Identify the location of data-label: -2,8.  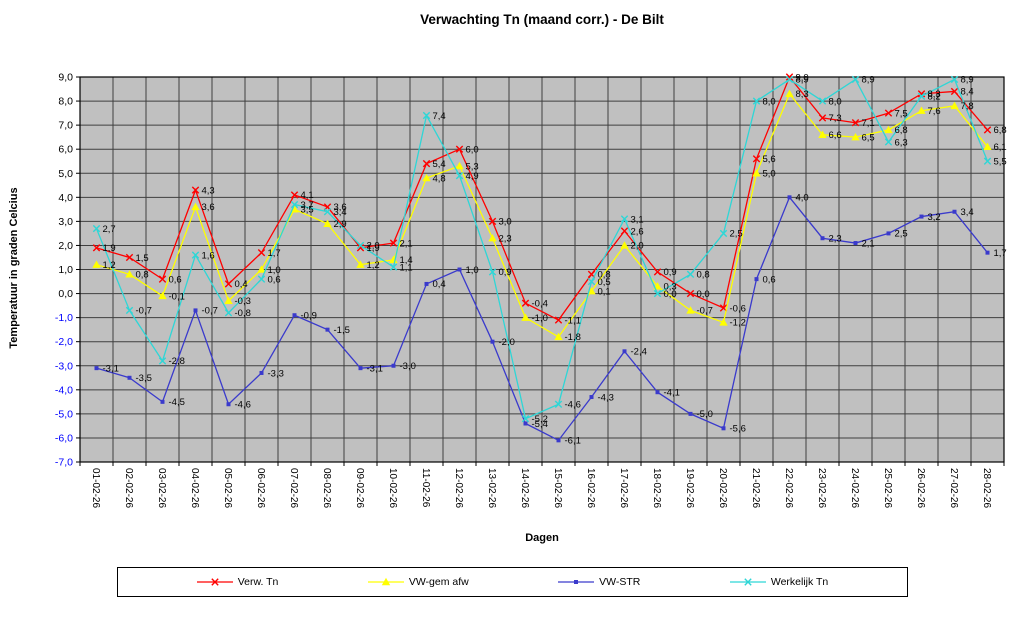
(177, 361).